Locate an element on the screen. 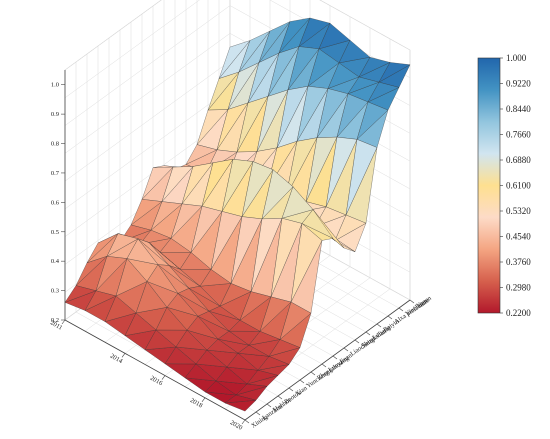 Image resolution: width=550 pixels, height=439 pixels. z-tick-label: 0.4 is located at coordinates (55, 261).